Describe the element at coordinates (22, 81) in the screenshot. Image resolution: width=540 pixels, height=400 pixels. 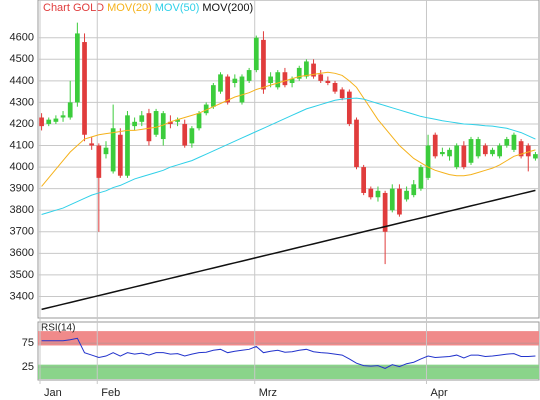
I see `y-tick-label: 4400` at that location.